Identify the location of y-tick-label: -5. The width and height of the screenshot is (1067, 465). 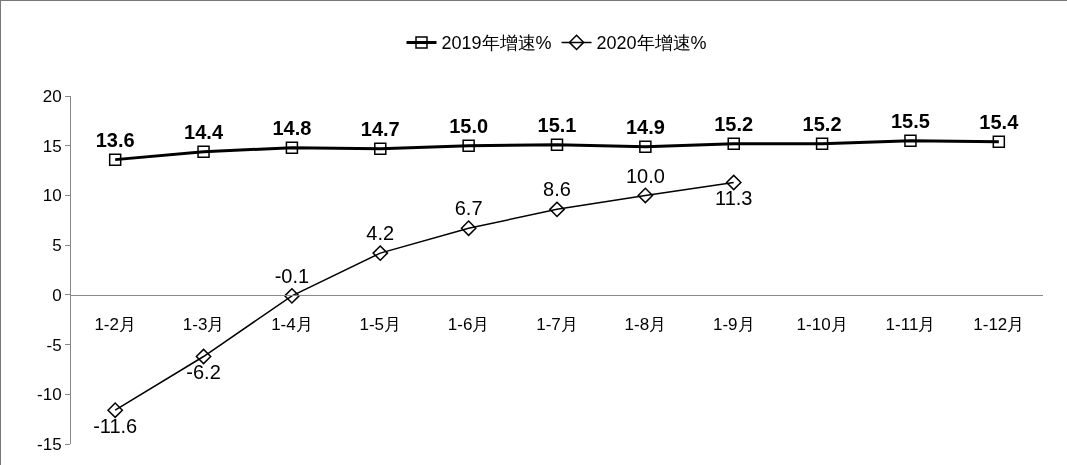
(54, 345).